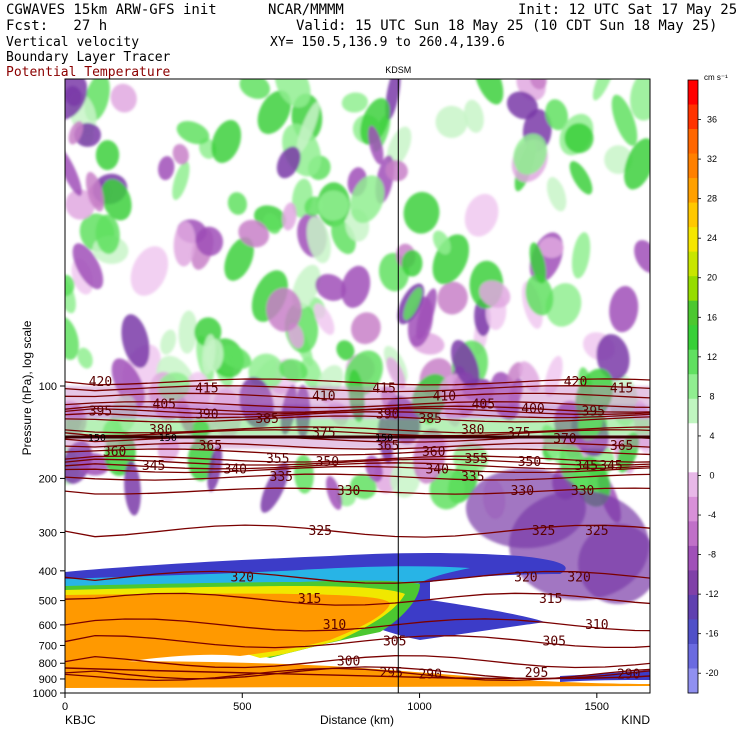 The image size is (740, 740). Describe the element at coordinates (266, 419) in the screenshot. I see `theta-contour-label: 385` at that location.